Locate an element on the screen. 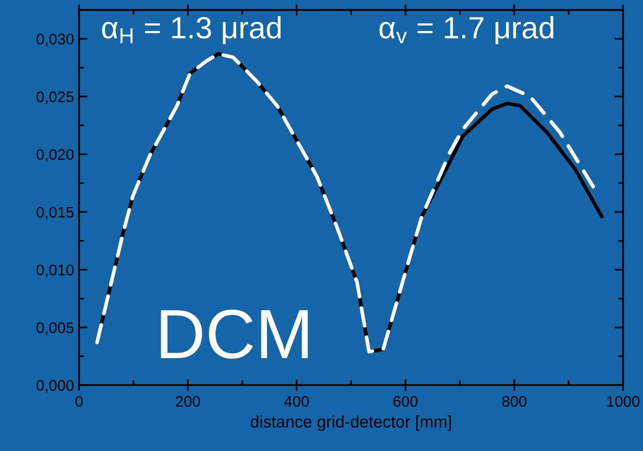 The image size is (643, 451). x-tick-label: 400 is located at coordinates (296, 401).